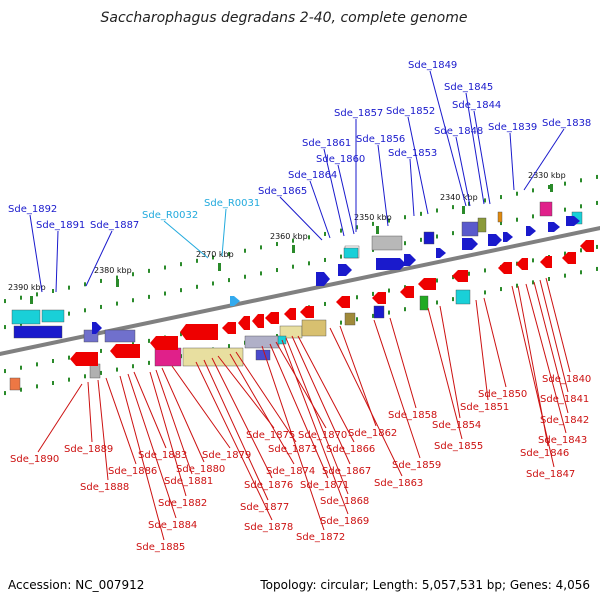 This screenshot has height=600, width=600. I want to click on coordinate-tick-mark, so click(31, 300).